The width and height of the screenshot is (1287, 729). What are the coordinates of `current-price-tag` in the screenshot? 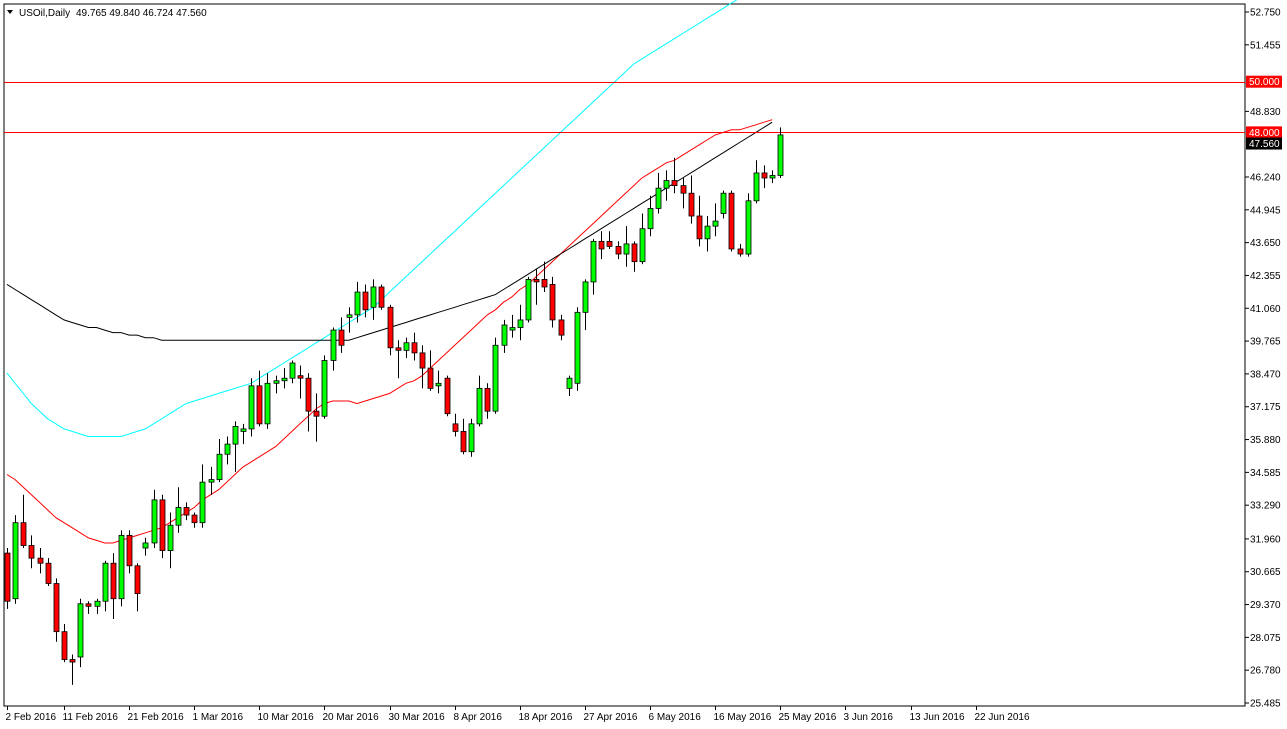 It's located at (1264, 143).